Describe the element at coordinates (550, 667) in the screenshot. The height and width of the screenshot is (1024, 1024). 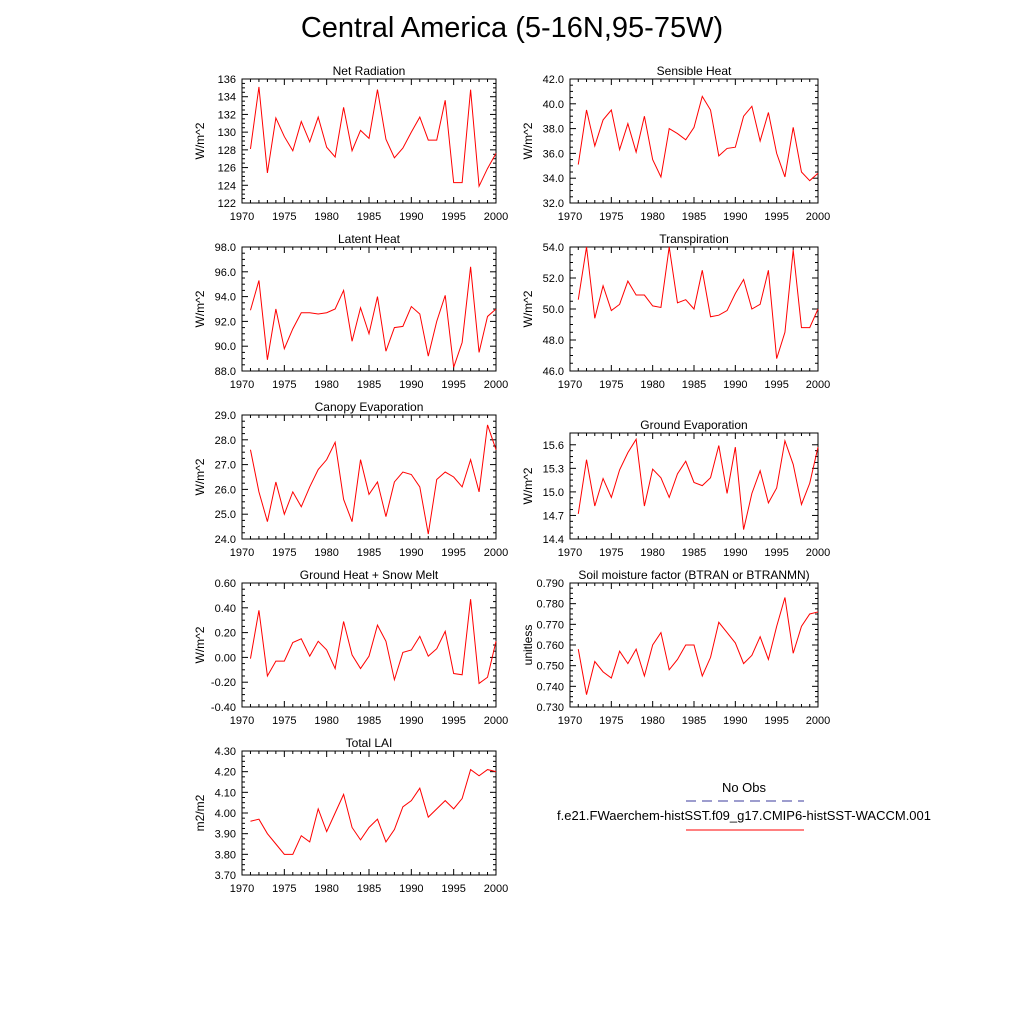
I see `y-tick-label: 0.750` at that location.